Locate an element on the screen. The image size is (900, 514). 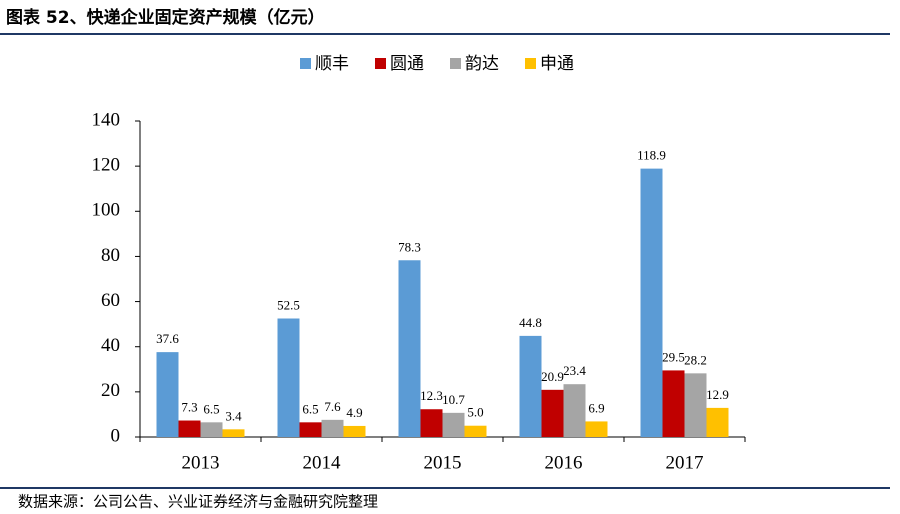
value-label: 6.9 is located at coordinates (596, 407).